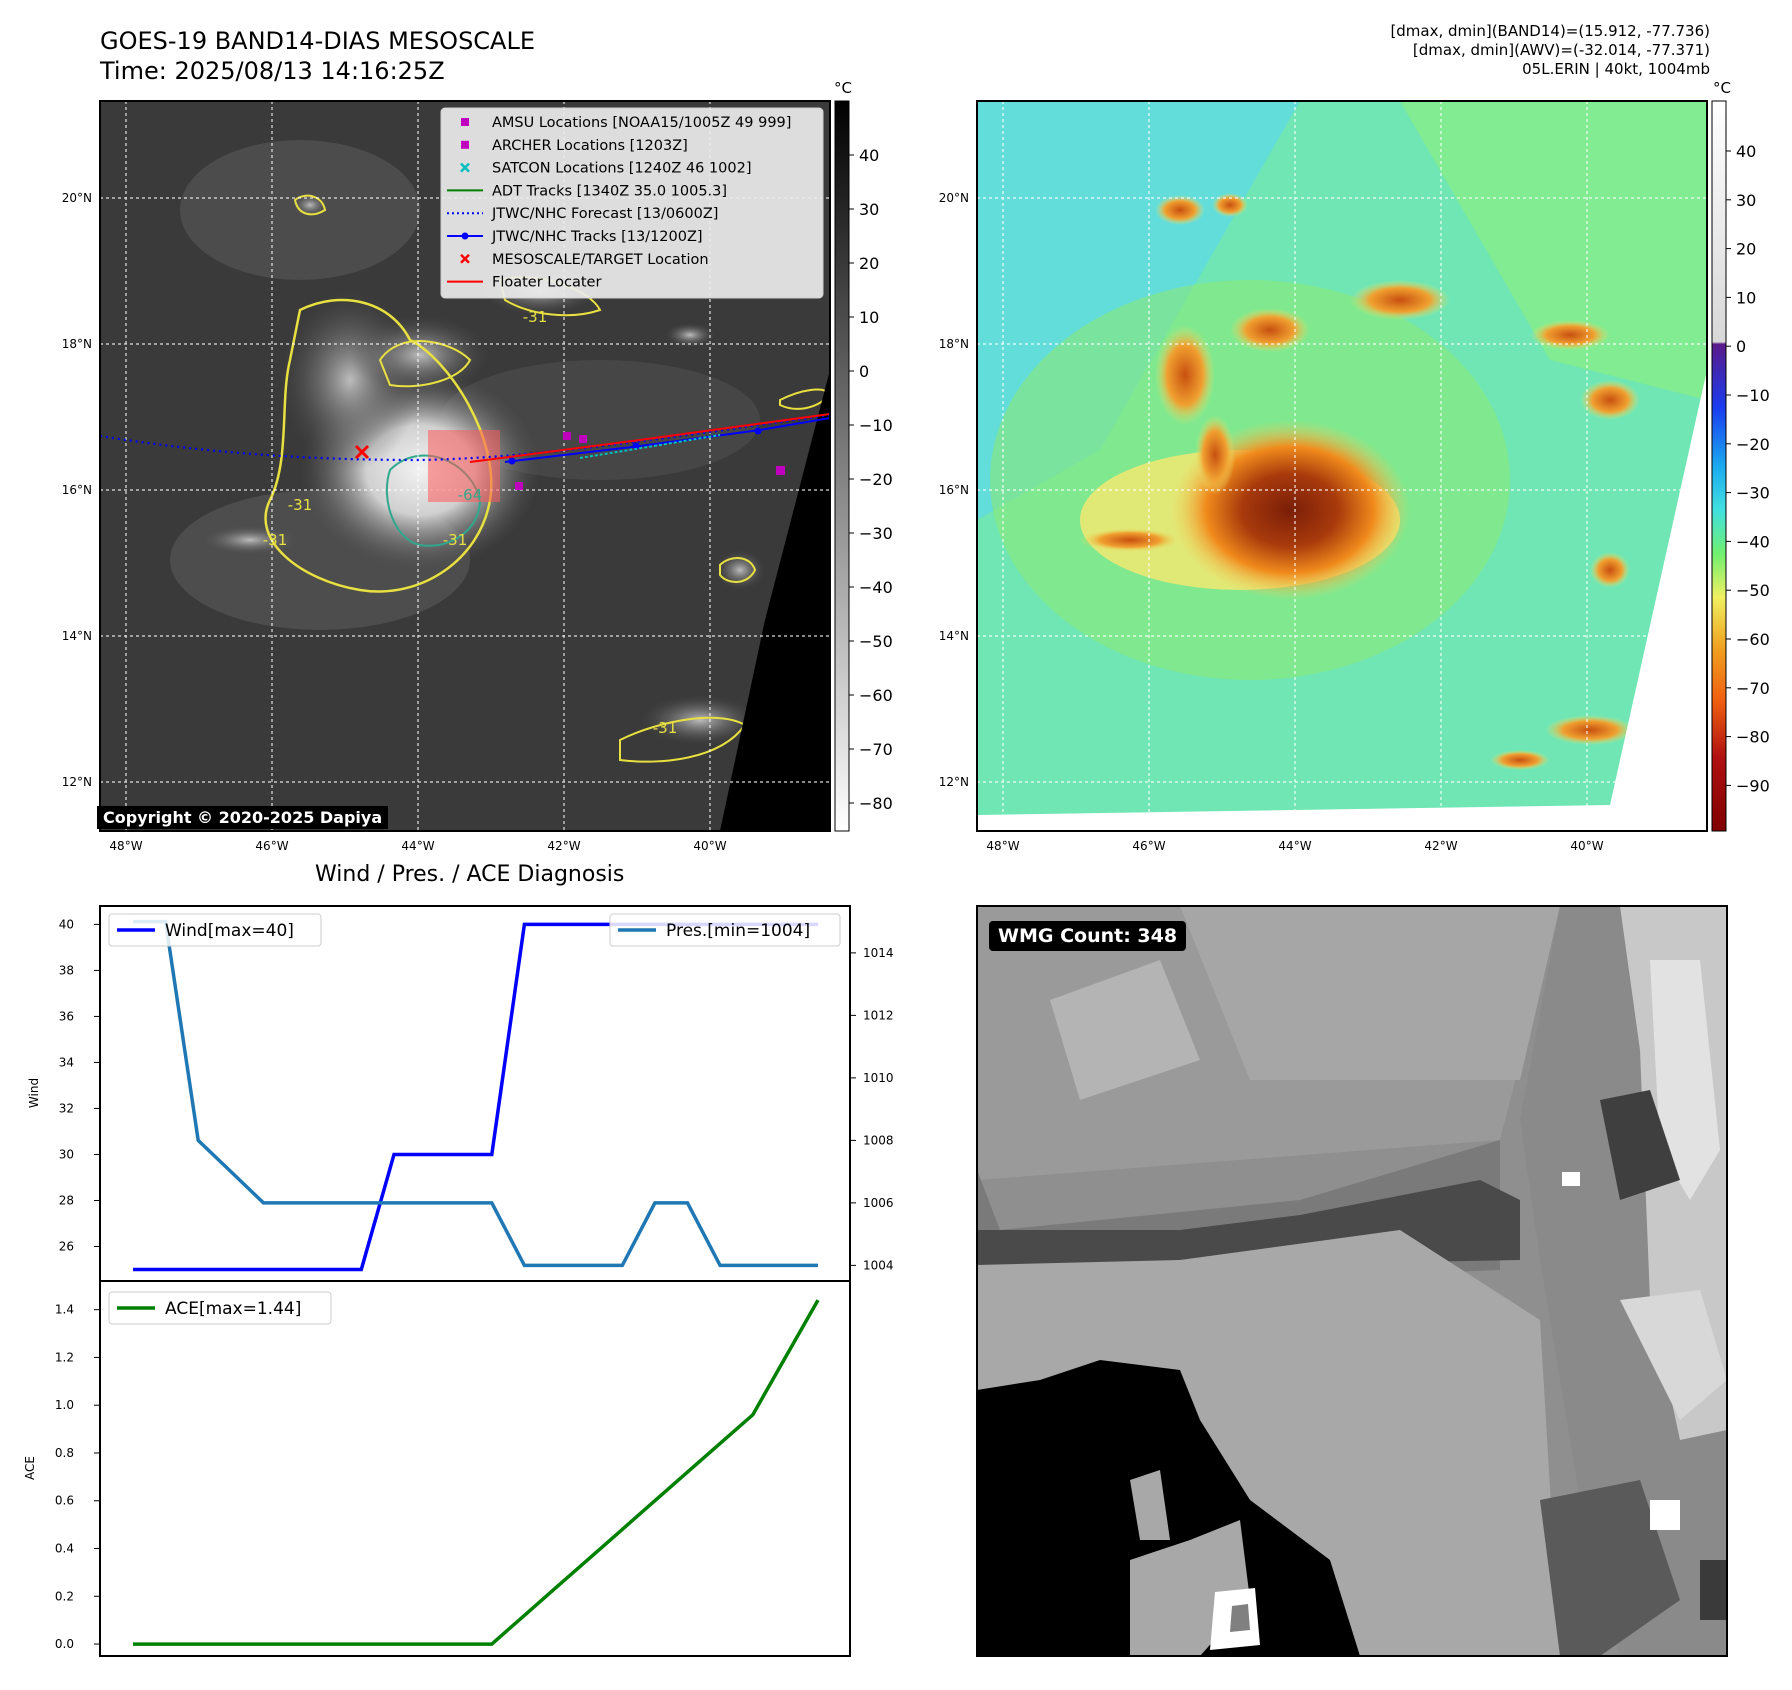  I want to click on wind-legend: Wind[max=40], so click(215, 930).